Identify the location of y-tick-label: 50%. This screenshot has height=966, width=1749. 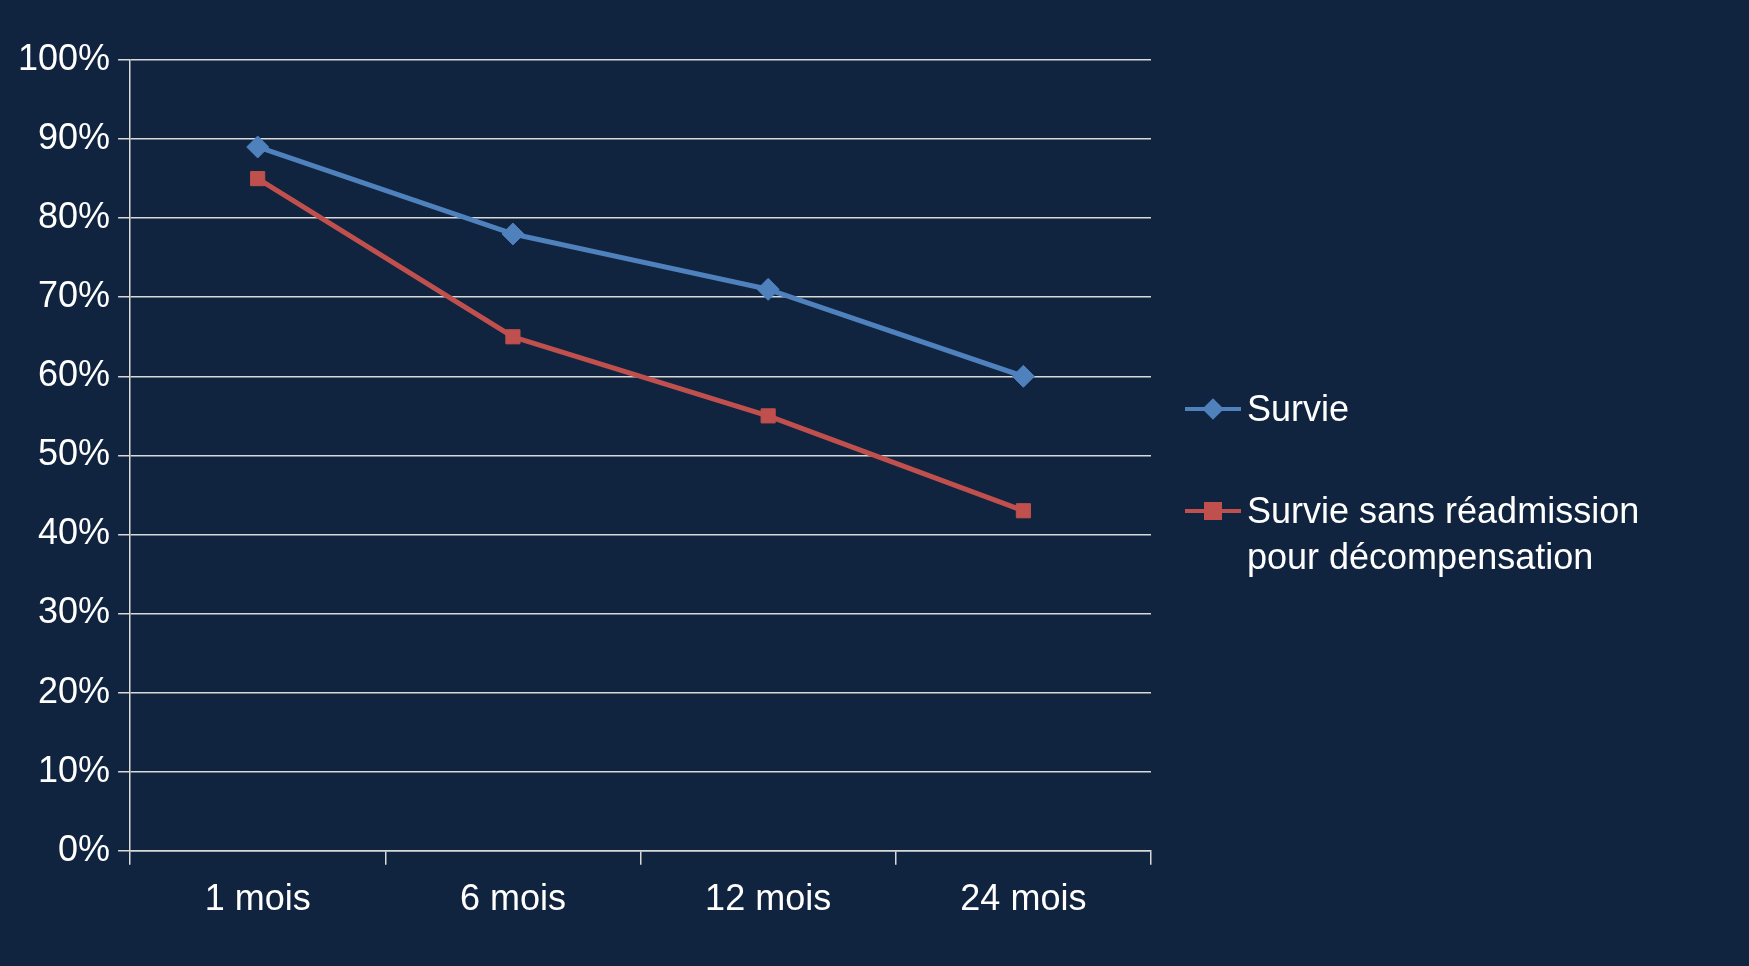
(74, 453).